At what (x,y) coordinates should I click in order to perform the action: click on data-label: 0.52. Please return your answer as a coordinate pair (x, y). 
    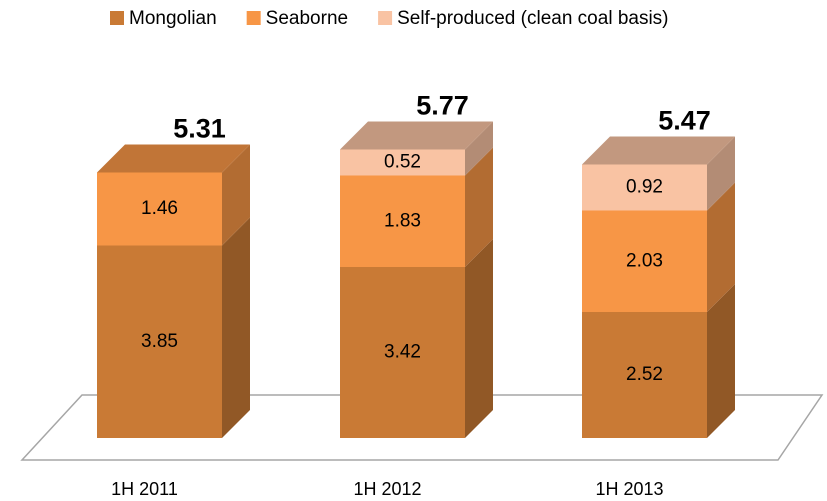
    Looking at the image, I should click on (402, 162).